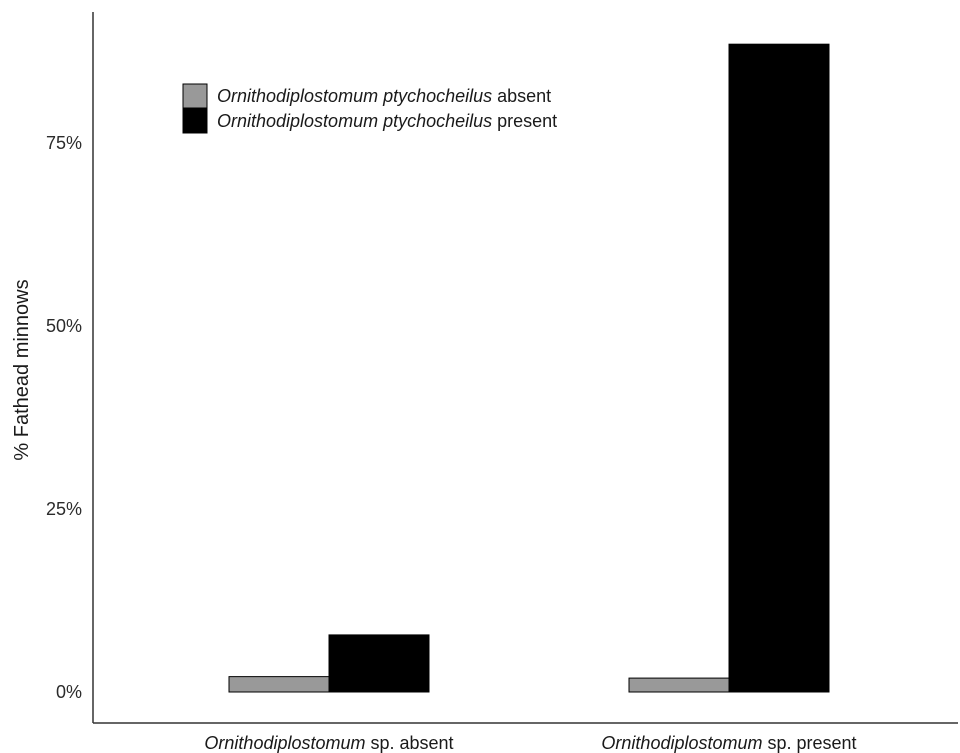 The width and height of the screenshot is (960, 753). I want to click on bar-cat1-series0, so click(679, 685).